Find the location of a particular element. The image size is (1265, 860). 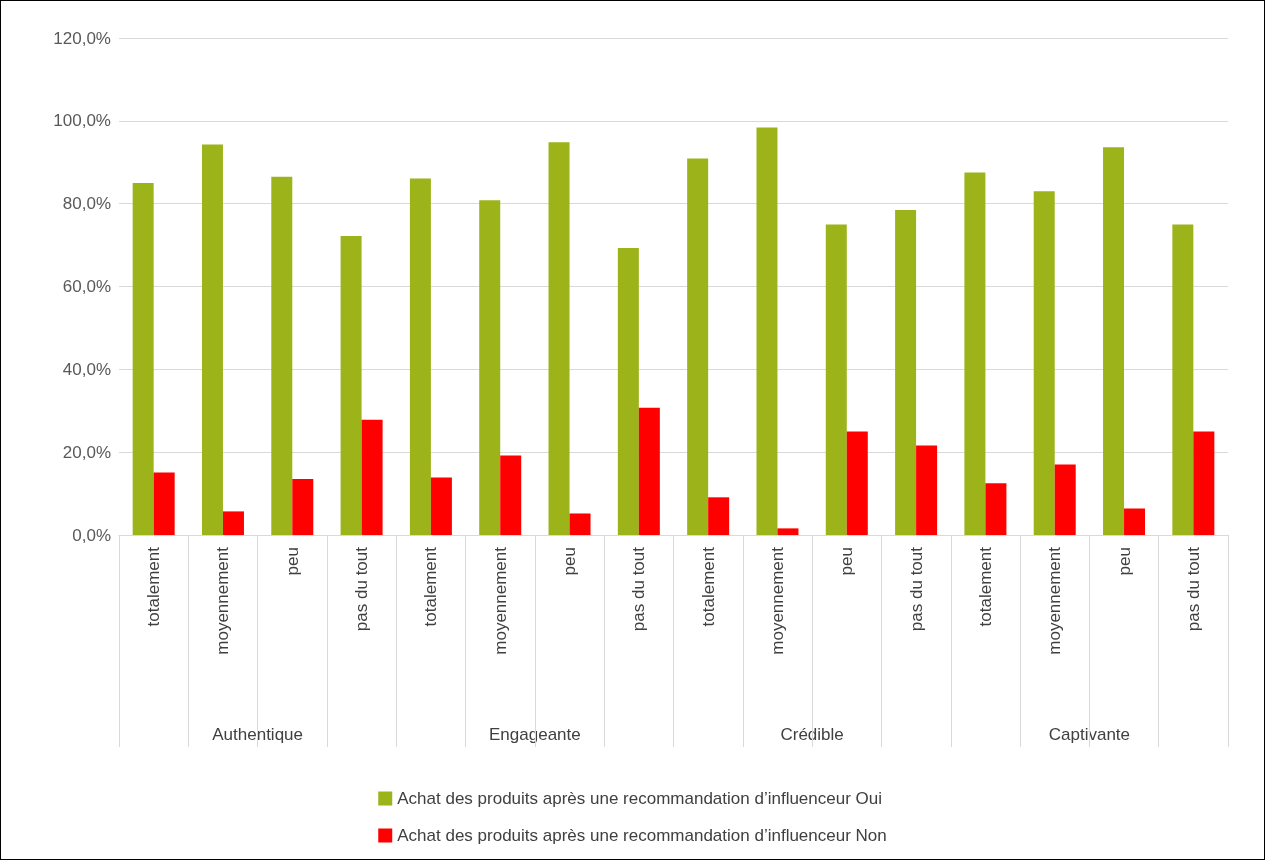

legend-label: Achat des produits après une recommandation d’influenceur Non is located at coordinates (642, 835).